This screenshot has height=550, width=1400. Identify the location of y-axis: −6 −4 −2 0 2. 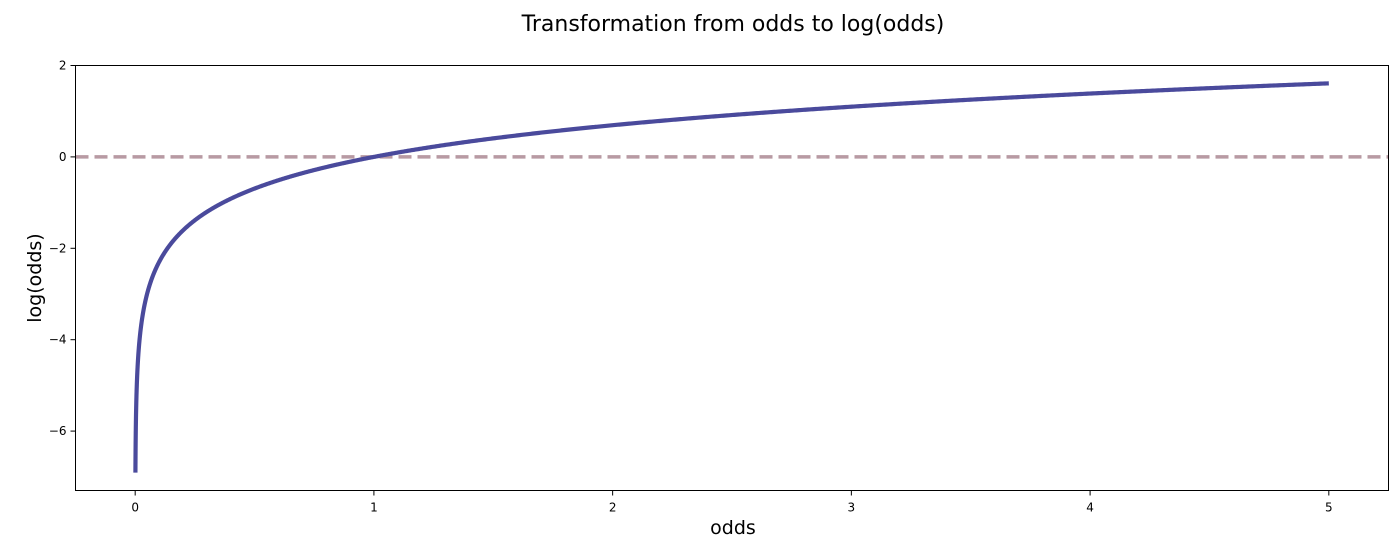
(62, 248).